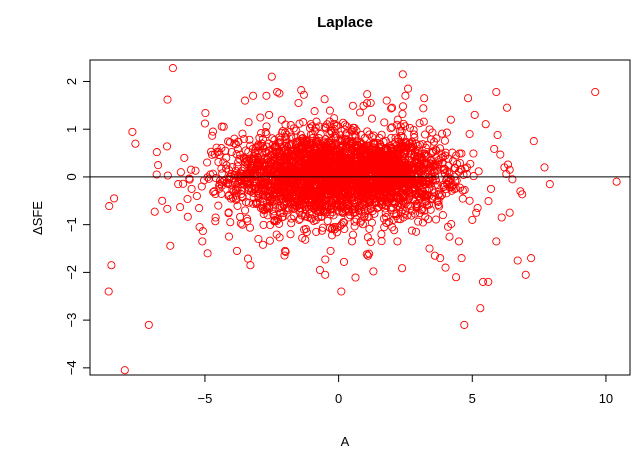  I want to click on y-axis-title: ΔSFE, so click(37, 218).